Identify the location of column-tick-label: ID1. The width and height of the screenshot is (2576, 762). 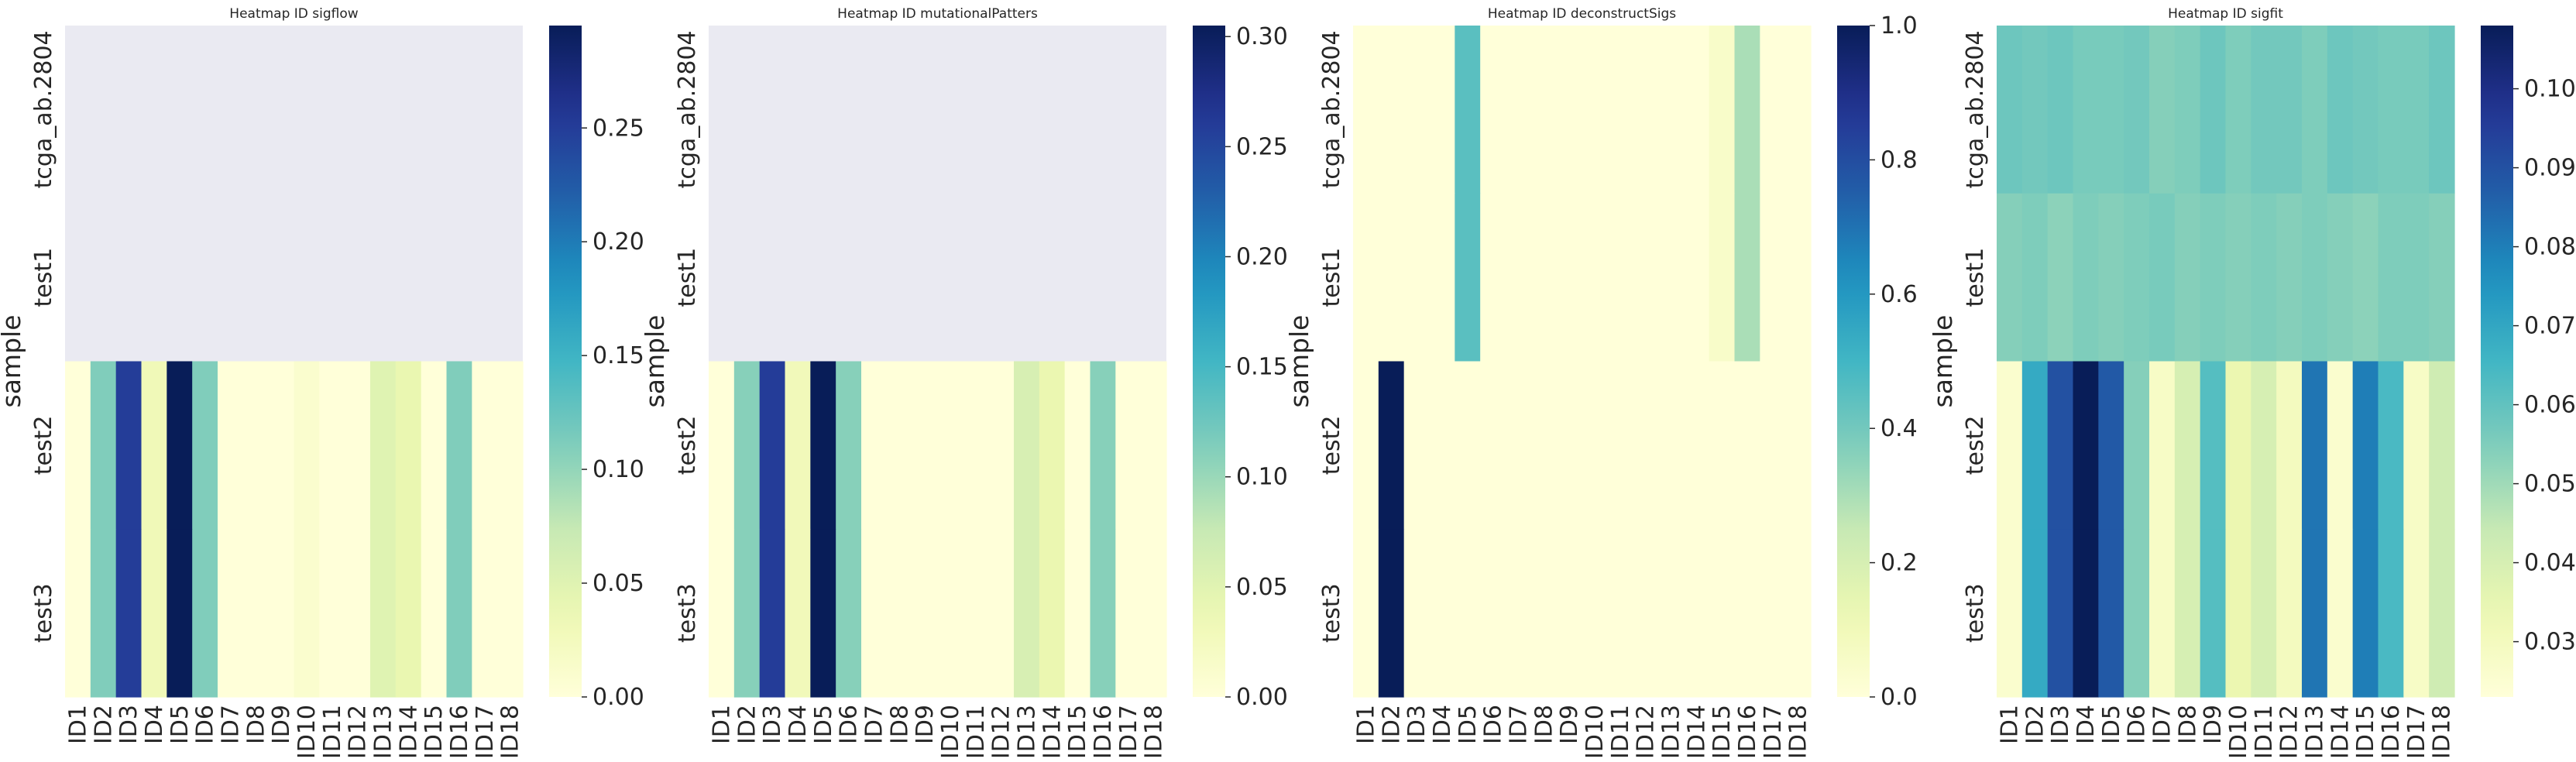
(721, 724).